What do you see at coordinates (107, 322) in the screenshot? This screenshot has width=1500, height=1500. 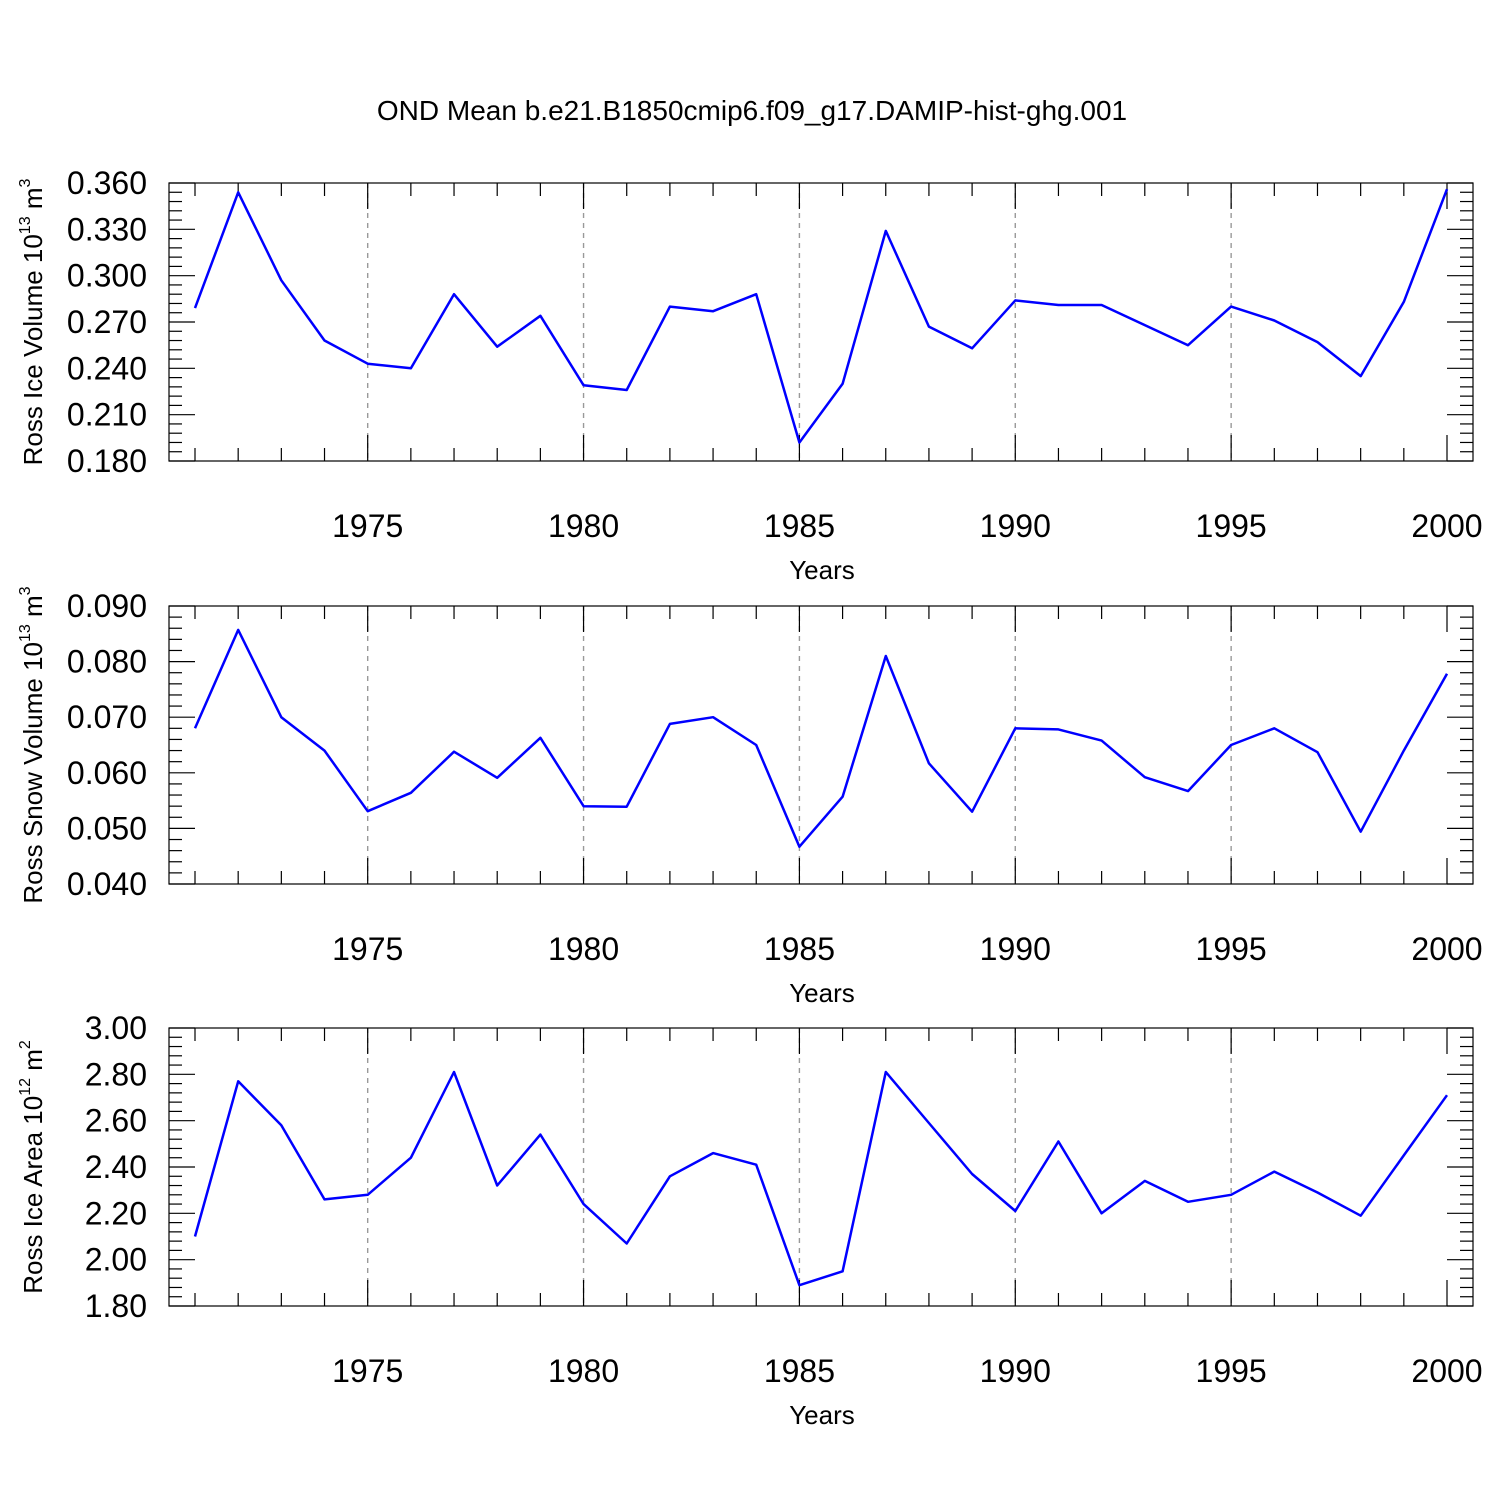 I see `y-tick-label: 0.270` at bounding box center [107, 322].